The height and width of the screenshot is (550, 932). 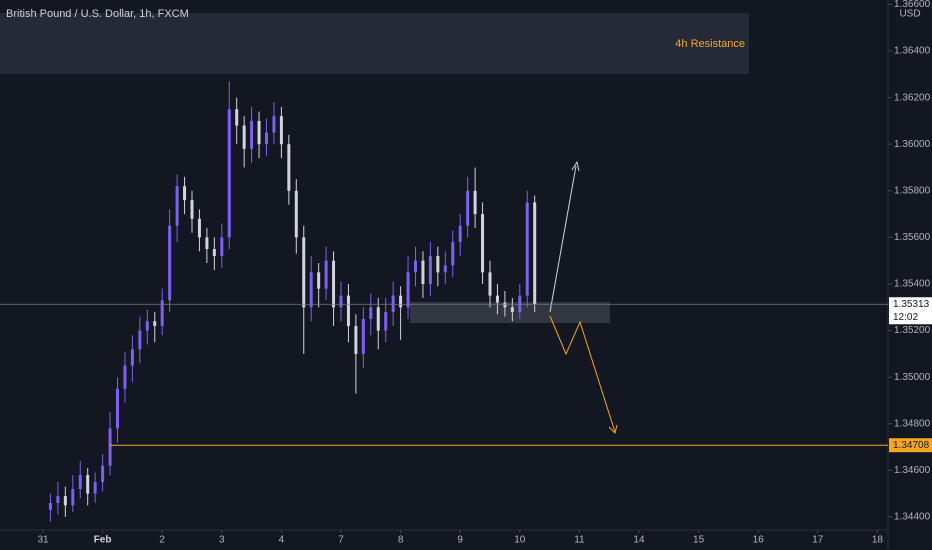 What do you see at coordinates (43, 540) in the screenshot?
I see `x-tick-label: 31` at bounding box center [43, 540].